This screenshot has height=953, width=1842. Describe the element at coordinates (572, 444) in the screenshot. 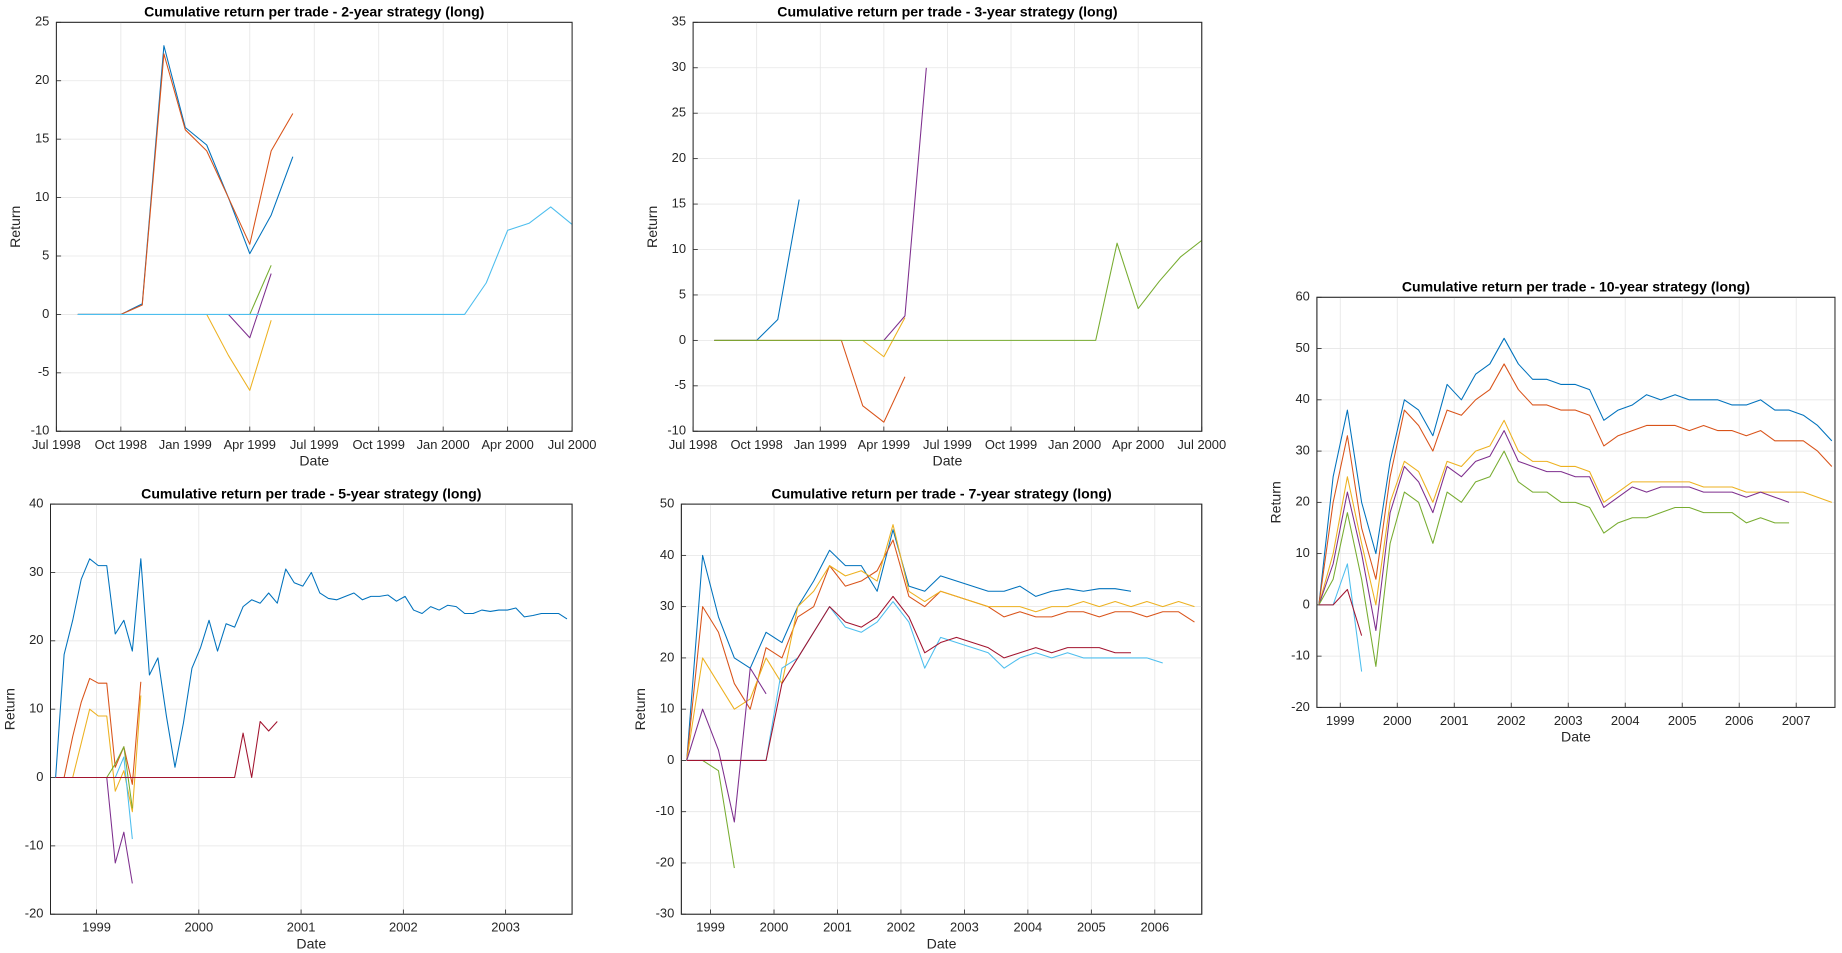

I see `x-tick-label: Jul 2000` at that location.